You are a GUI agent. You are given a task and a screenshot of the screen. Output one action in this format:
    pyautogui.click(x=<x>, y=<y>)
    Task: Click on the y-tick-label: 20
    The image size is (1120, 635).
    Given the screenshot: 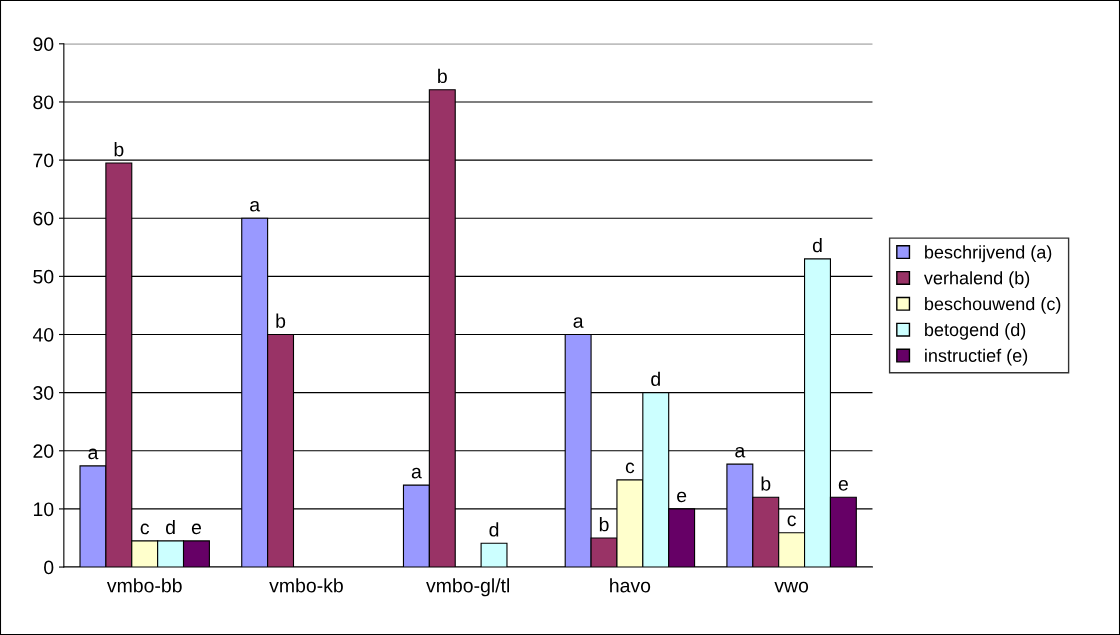 What is the action you would take?
    pyautogui.click(x=43, y=451)
    